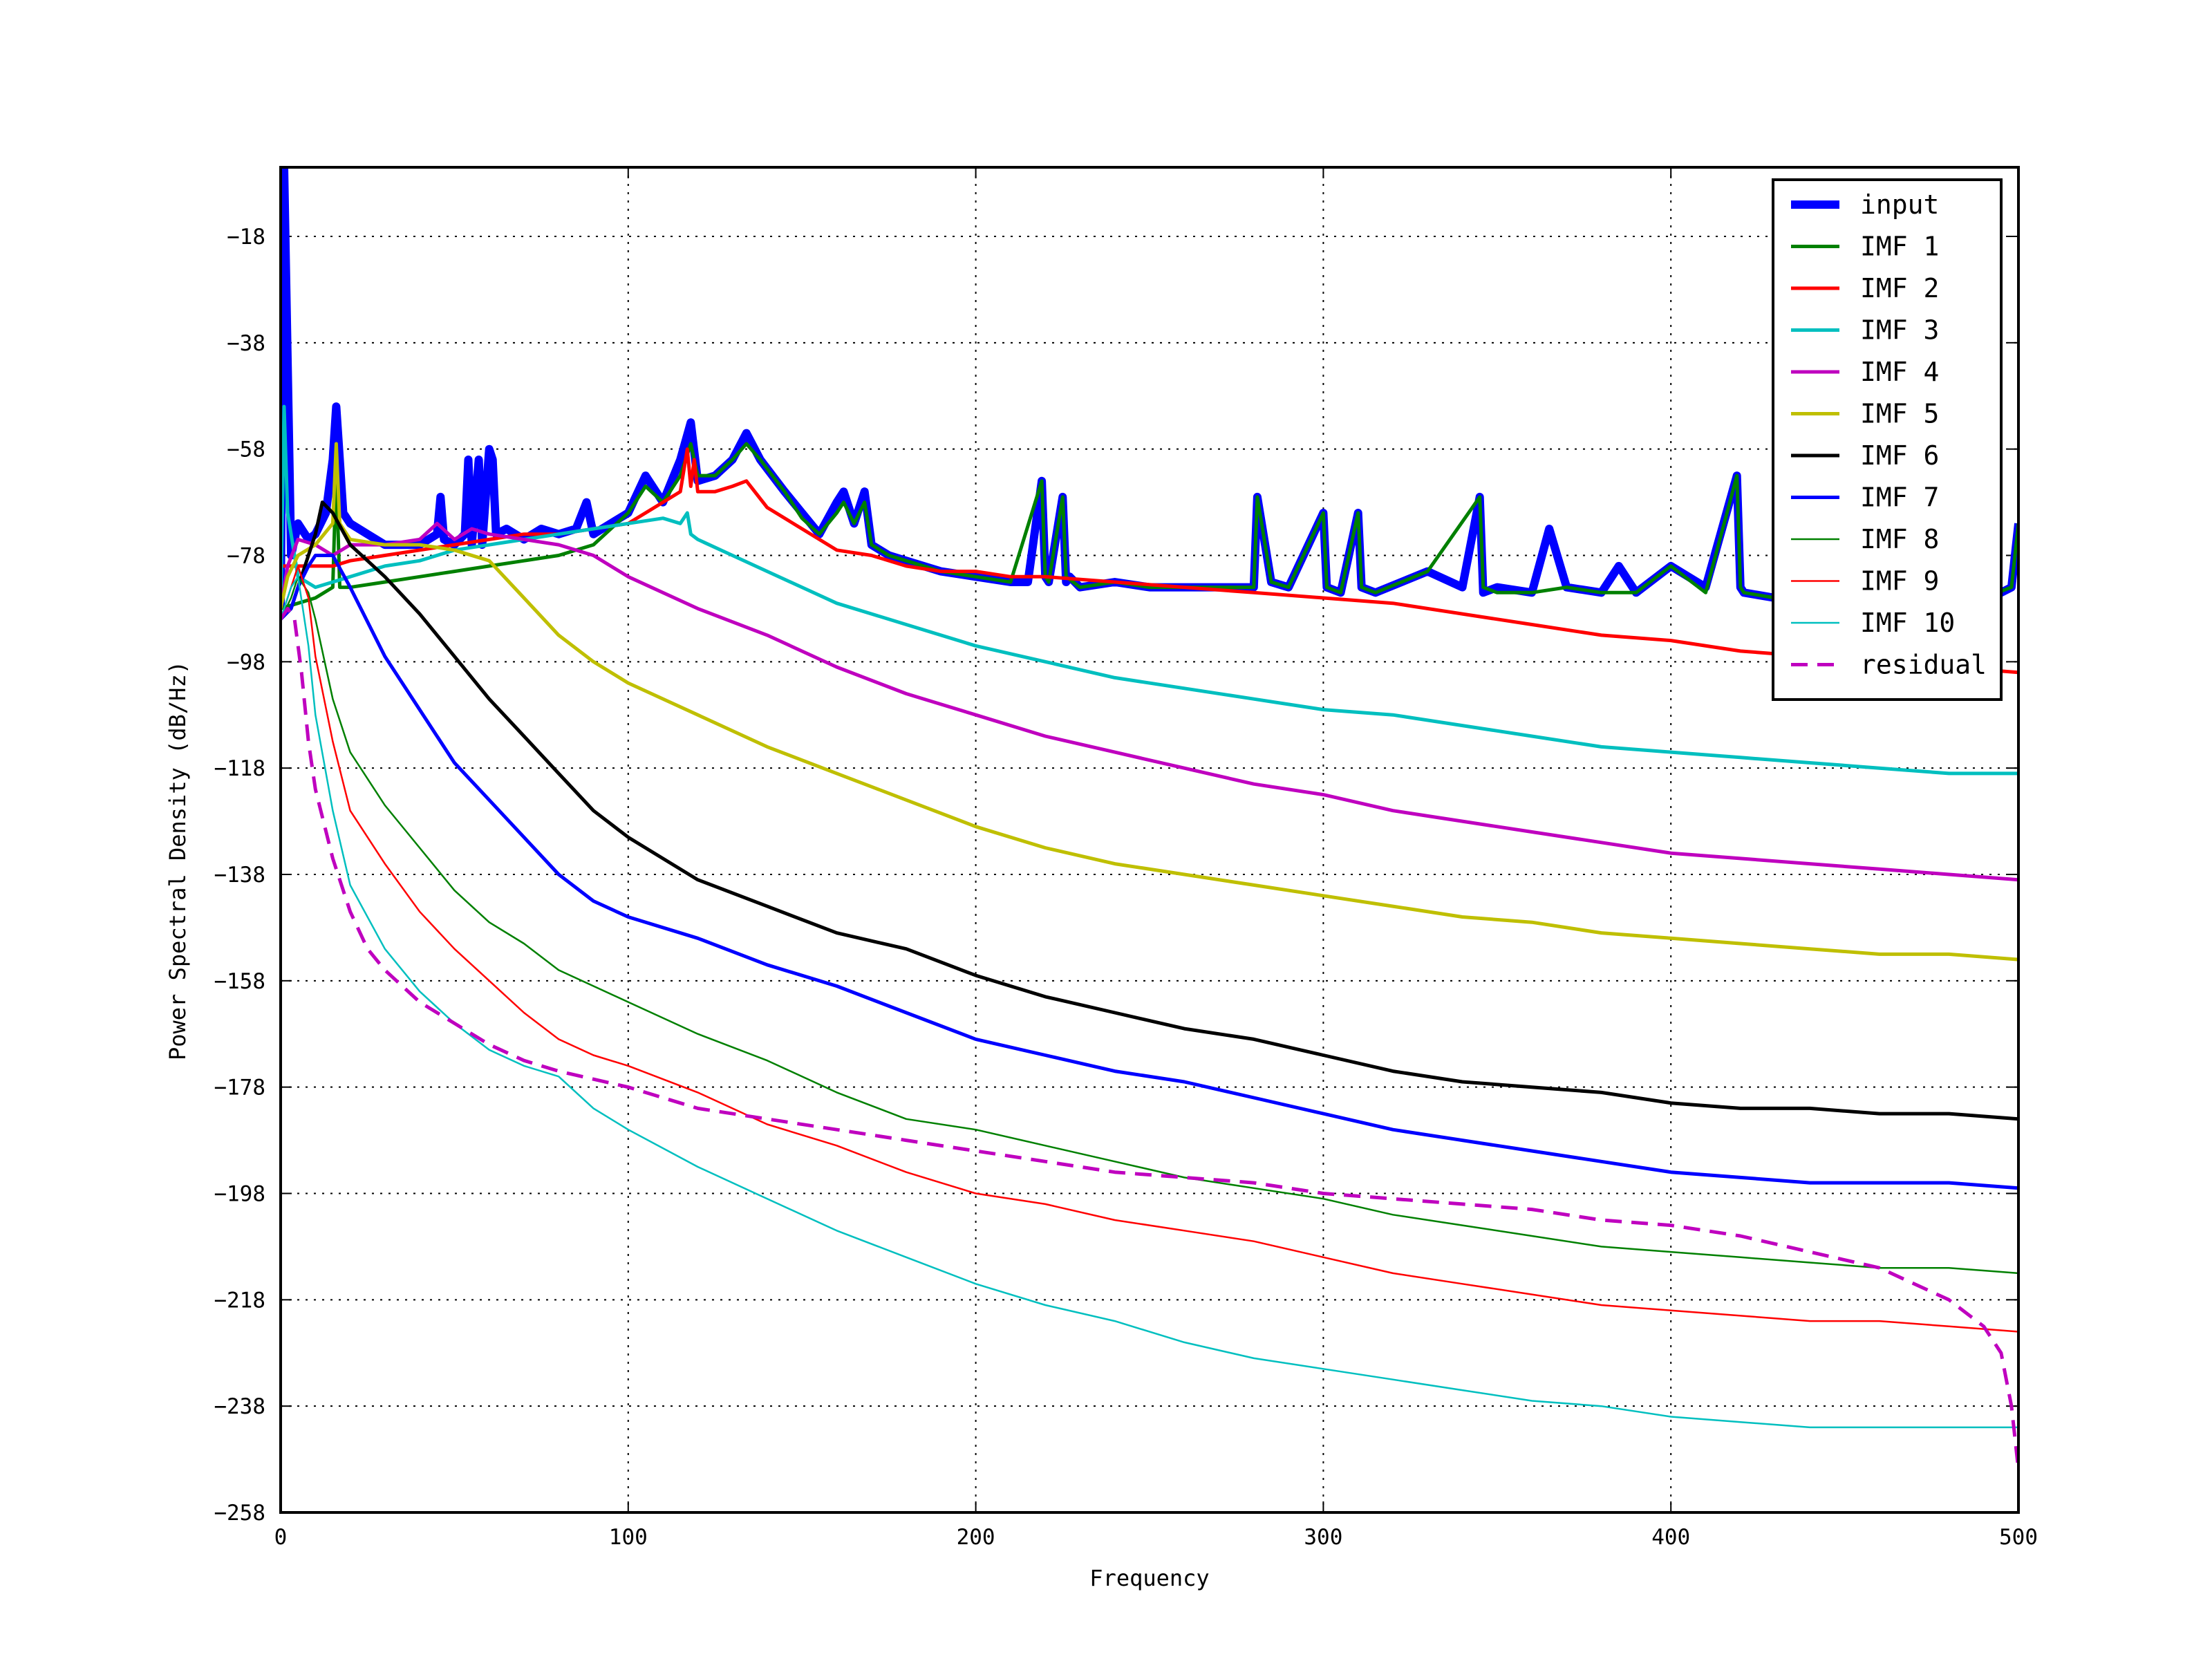  I want to click on legend-label: IMF 3, so click(1900, 330).